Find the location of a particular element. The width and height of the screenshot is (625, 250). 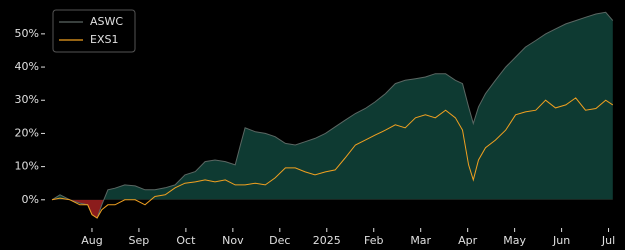

x-tick-label: May is located at coordinates (514, 240).